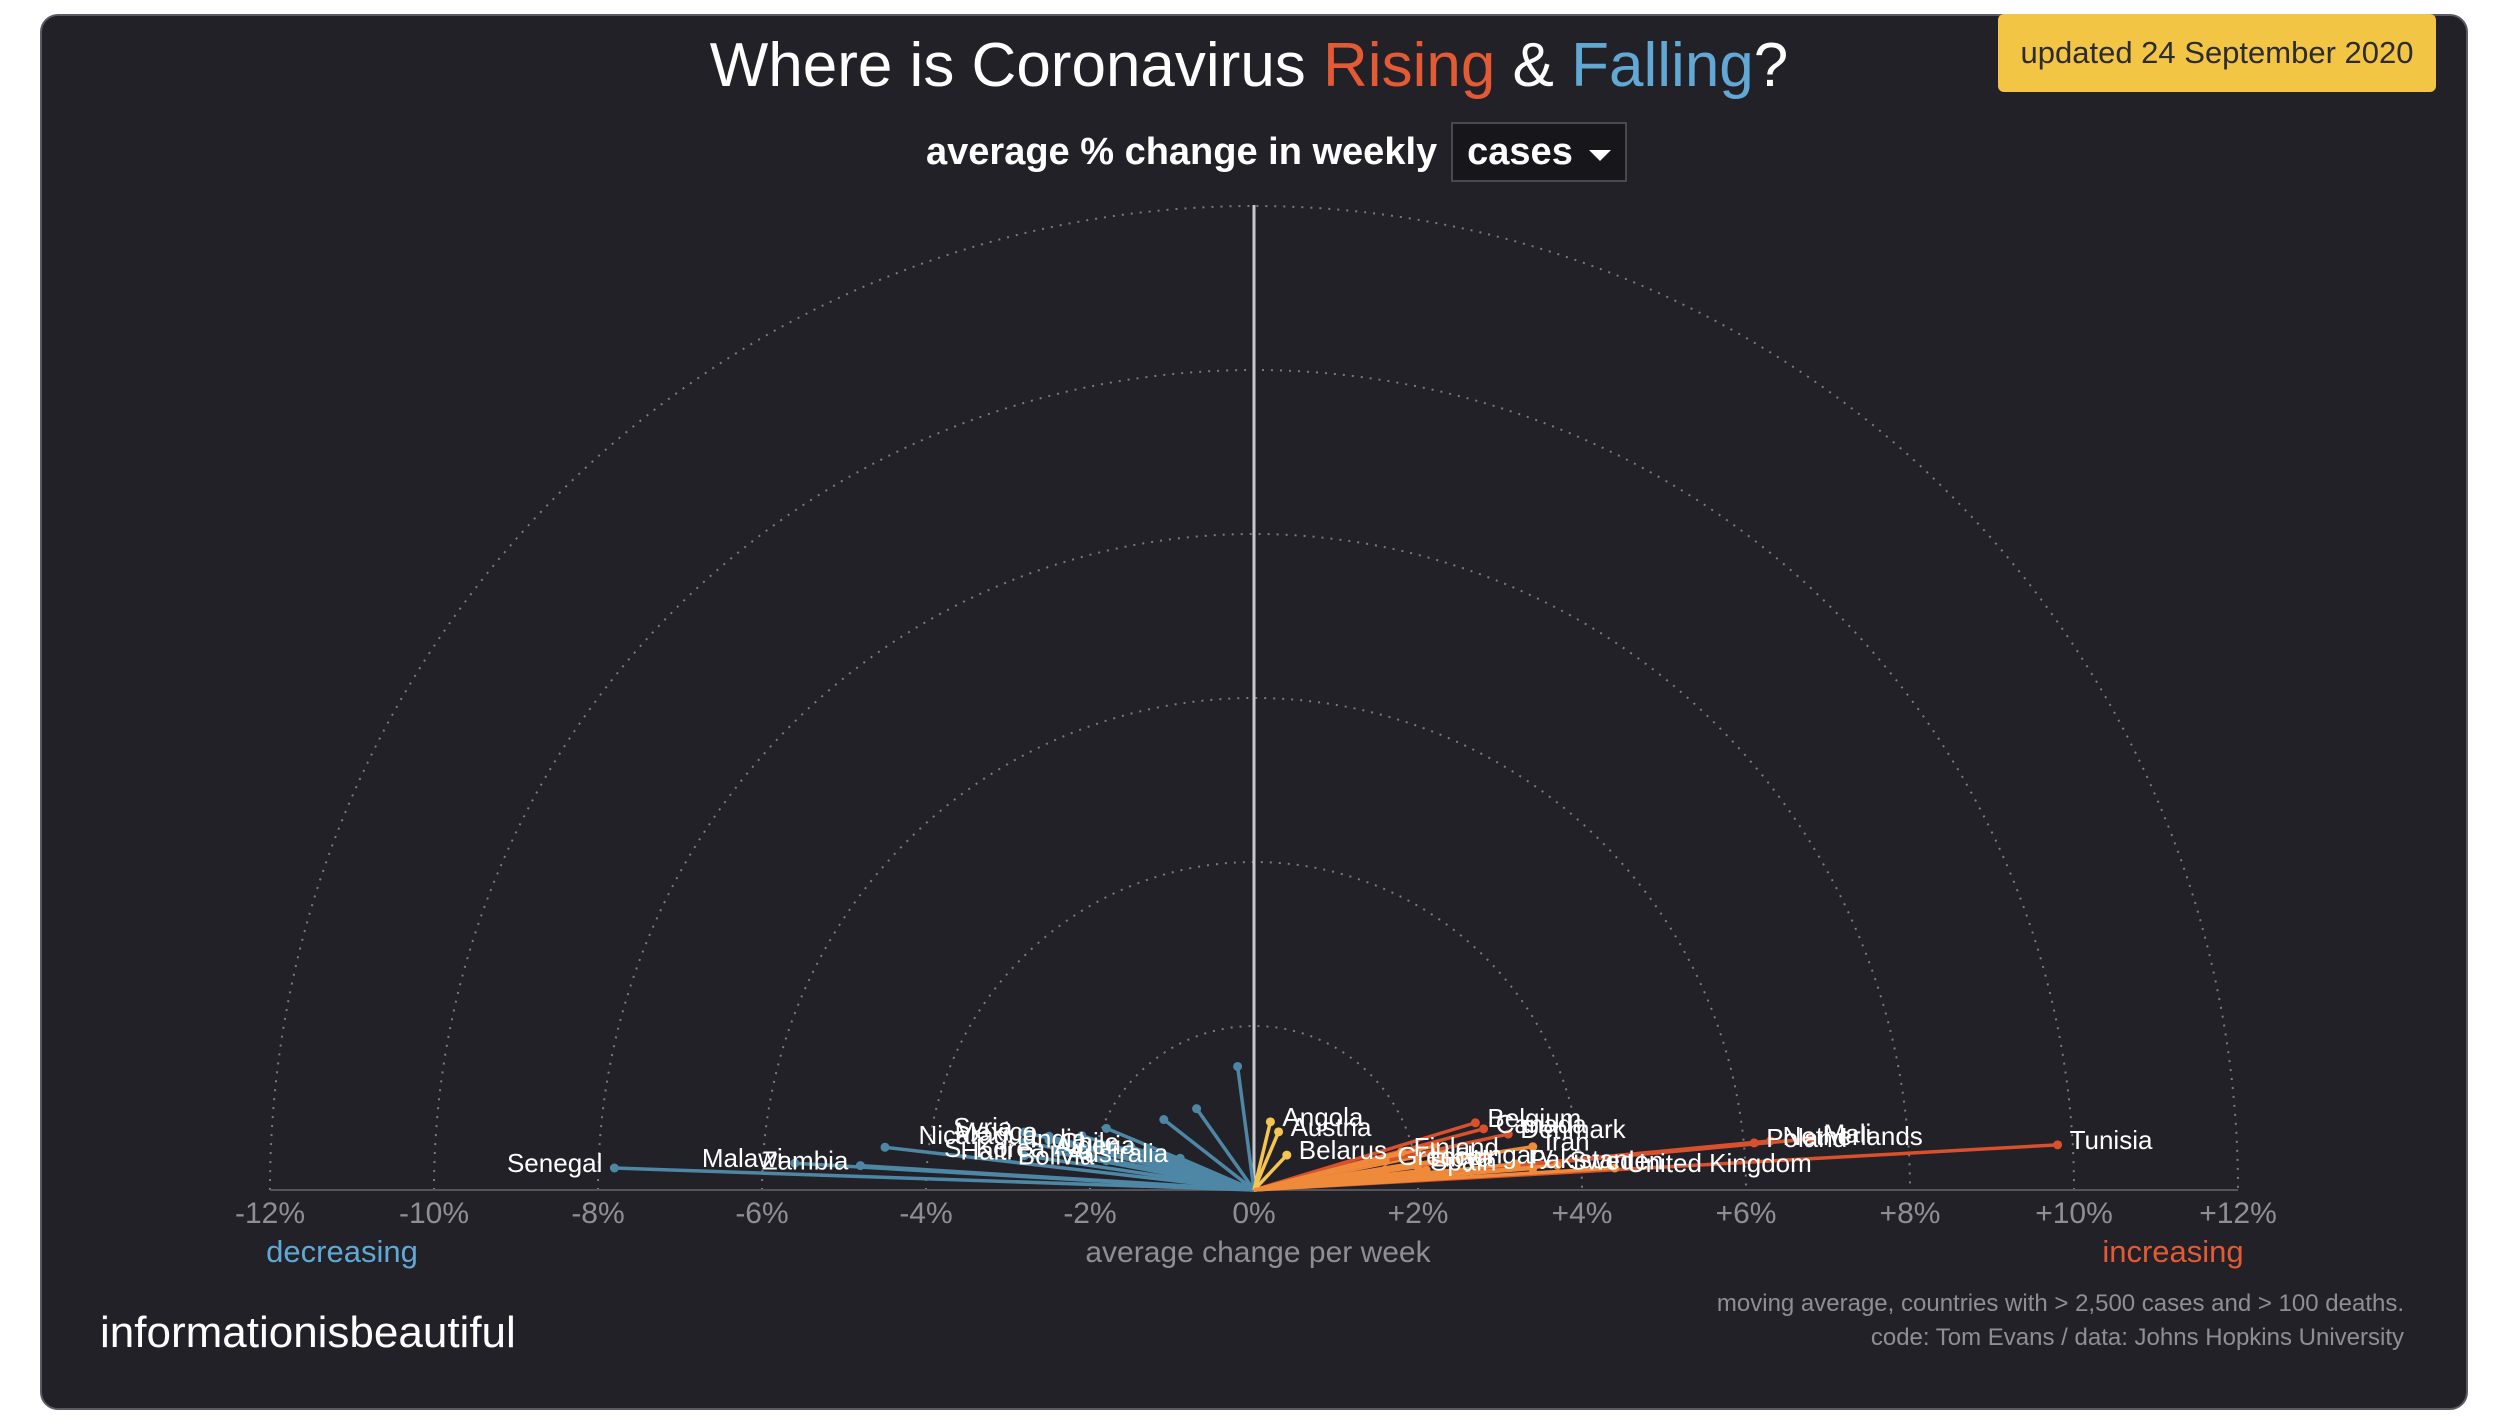 This screenshot has height=1426, width=2498. Describe the element at coordinates (1662, 65) in the screenshot. I see `title-falling: Falling` at that location.